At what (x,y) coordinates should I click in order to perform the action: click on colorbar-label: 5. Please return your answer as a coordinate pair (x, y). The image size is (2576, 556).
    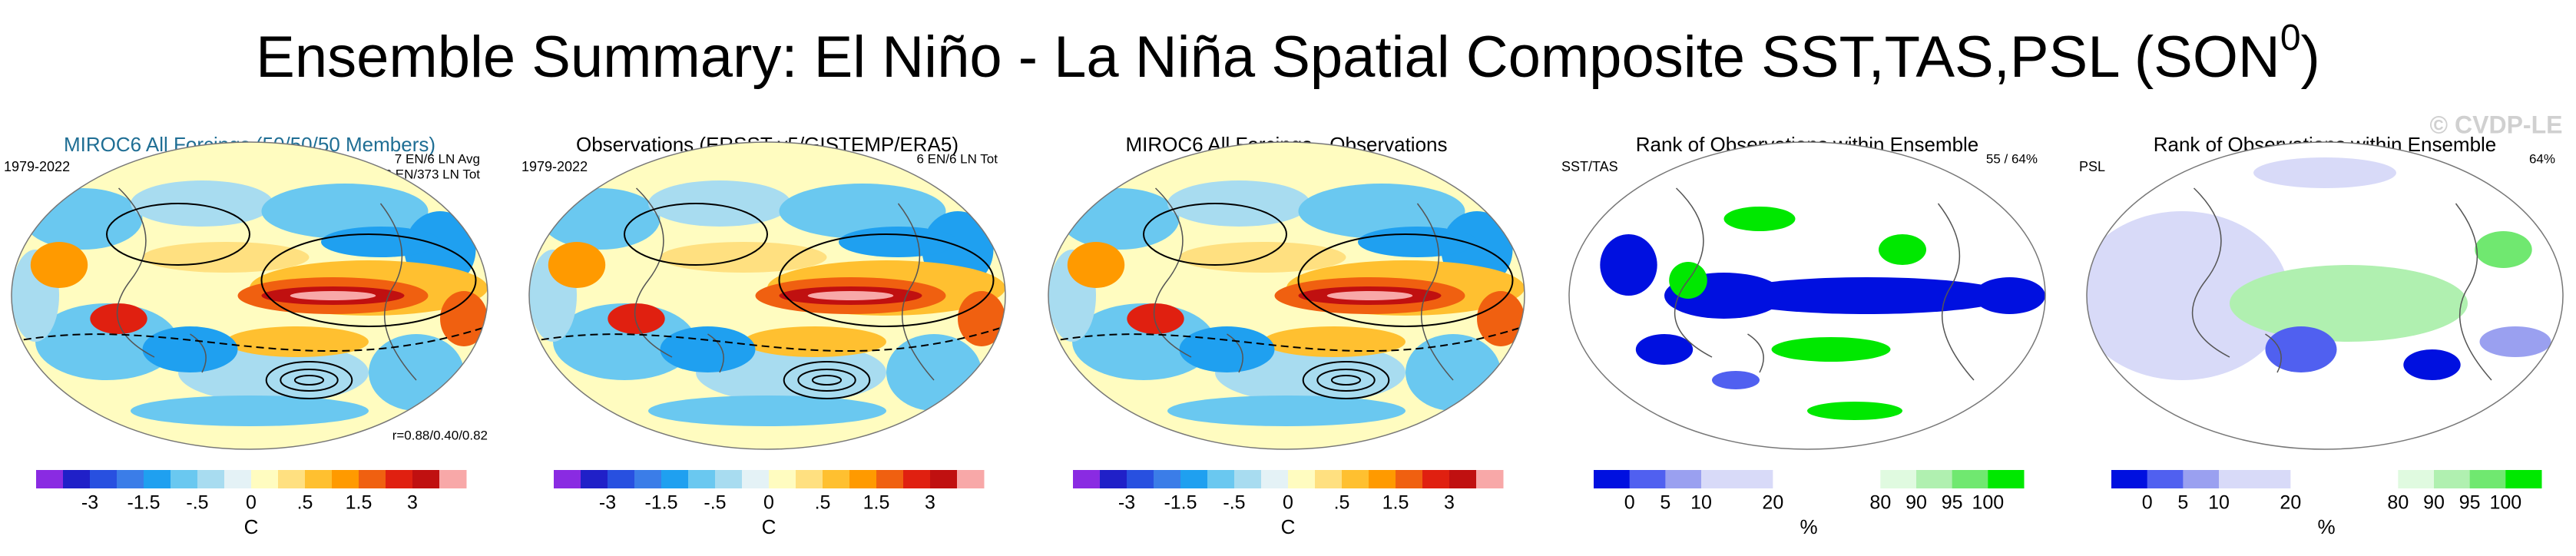
    Looking at the image, I should click on (2182, 503).